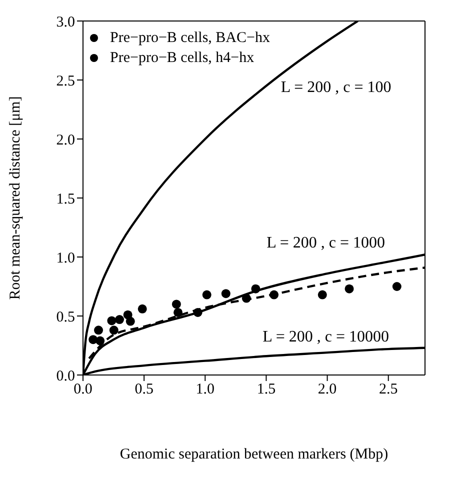 Image resolution: width=450 pixels, height=485 pixels. Describe the element at coordinates (205, 390) in the screenshot. I see `x-tick-label: 1.0` at that location.